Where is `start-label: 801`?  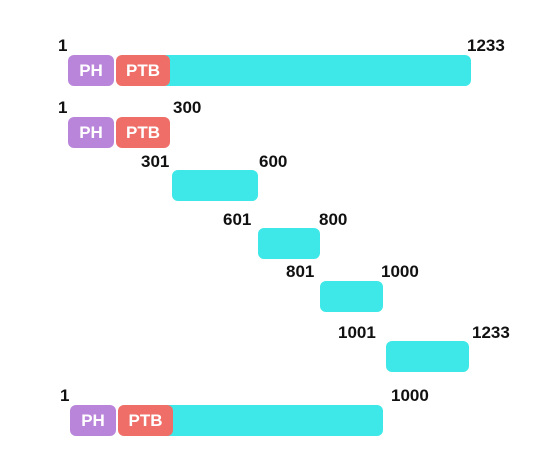
start-label: 801 is located at coordinates (300, 271).